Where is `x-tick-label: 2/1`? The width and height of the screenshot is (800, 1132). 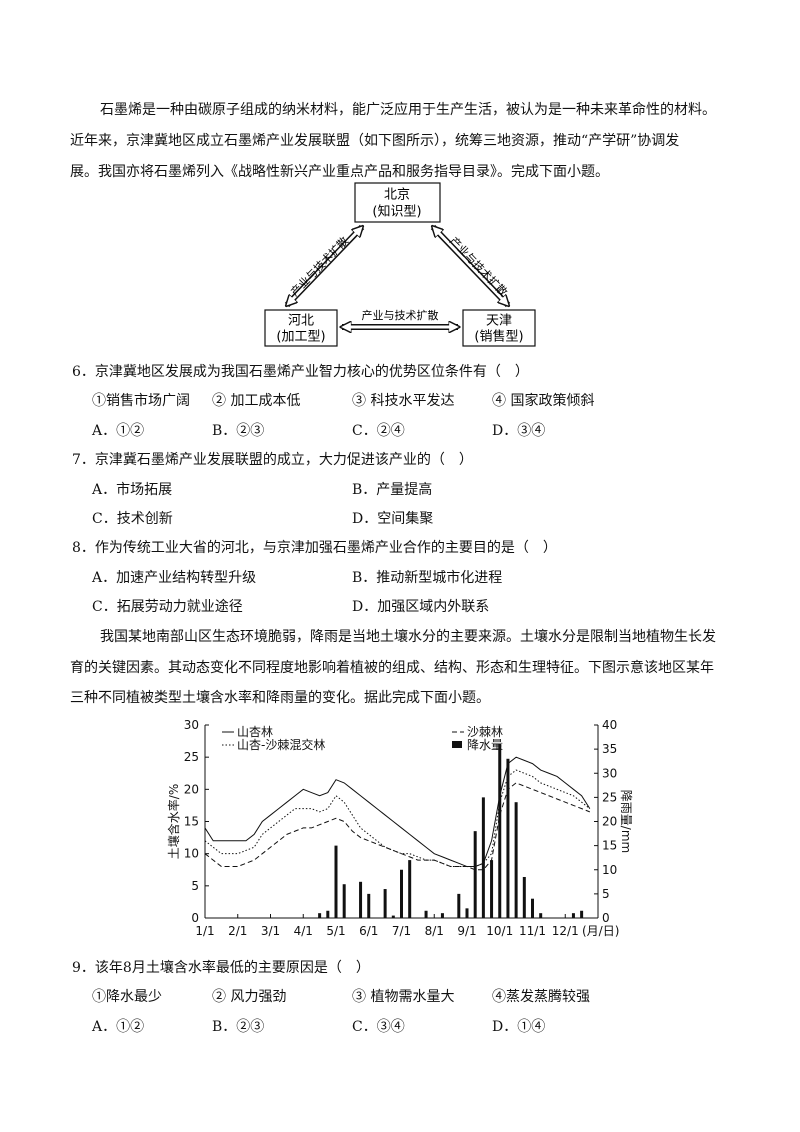
x-tick-label: 2/1 is located at coordinates (237, 931).